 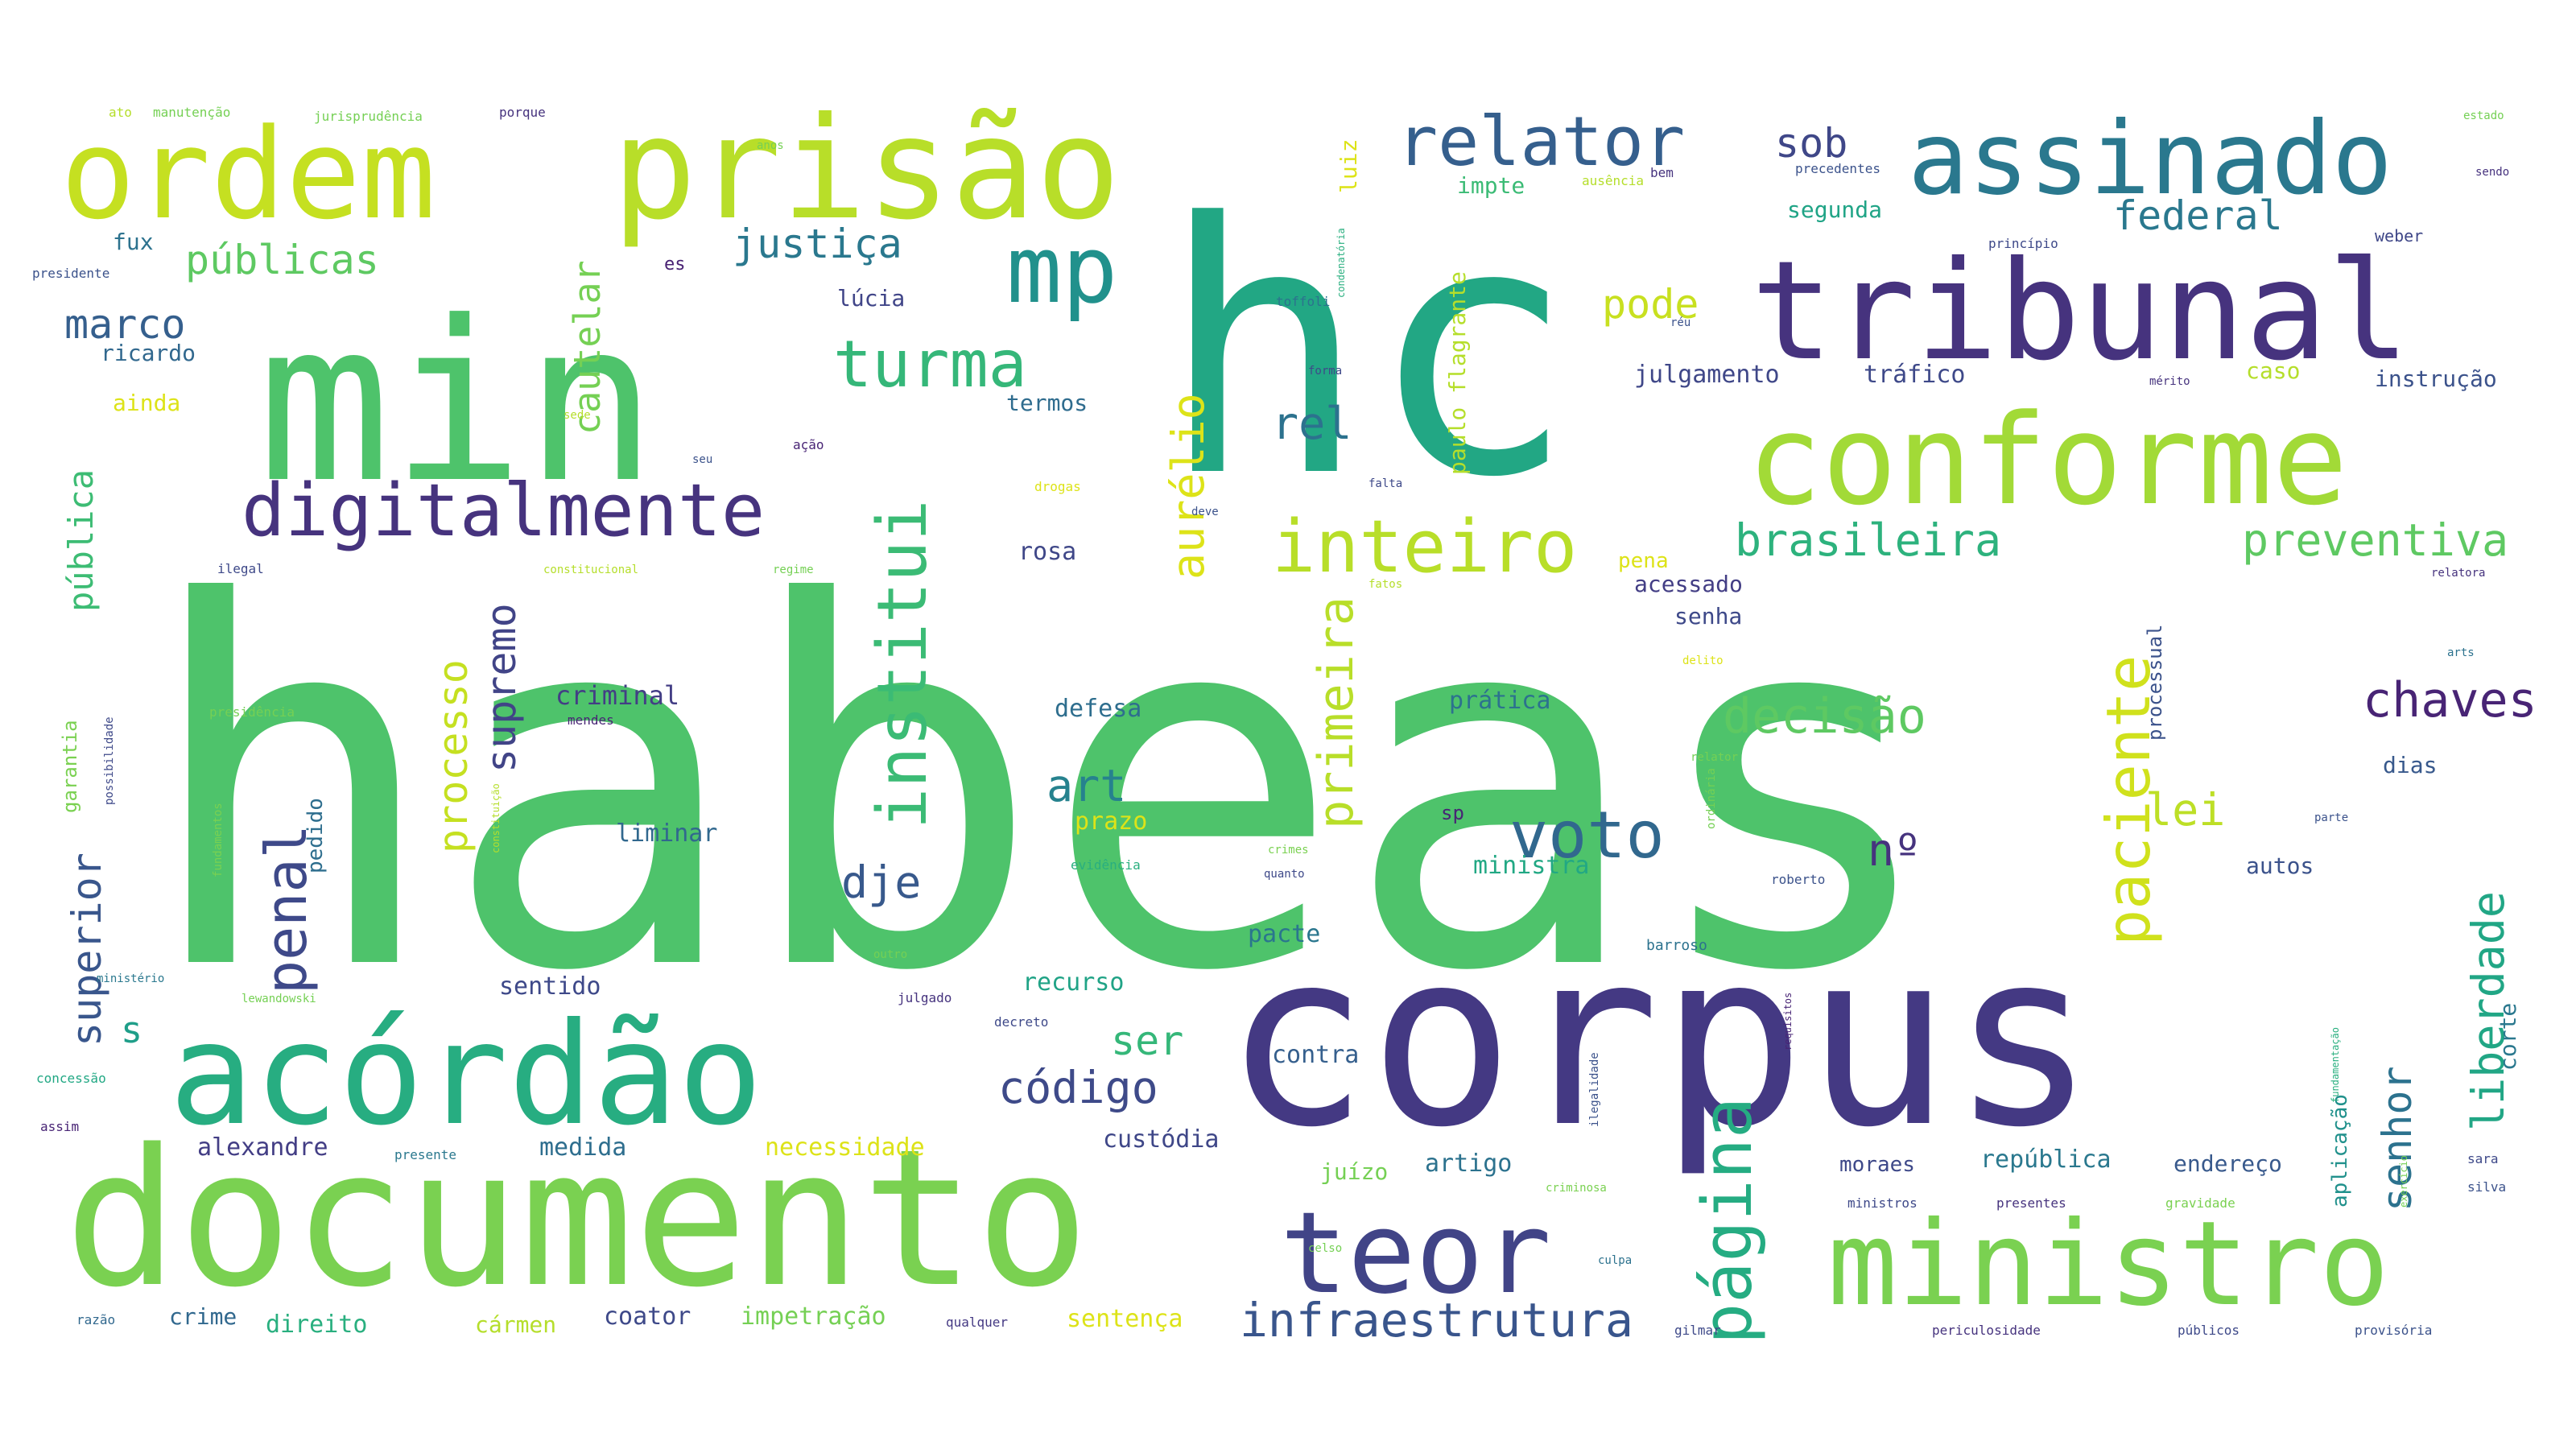 What do you see at coordinates (458, 402) in the screenshot?
I see `word-min: min` at bounding box center [458, 402].